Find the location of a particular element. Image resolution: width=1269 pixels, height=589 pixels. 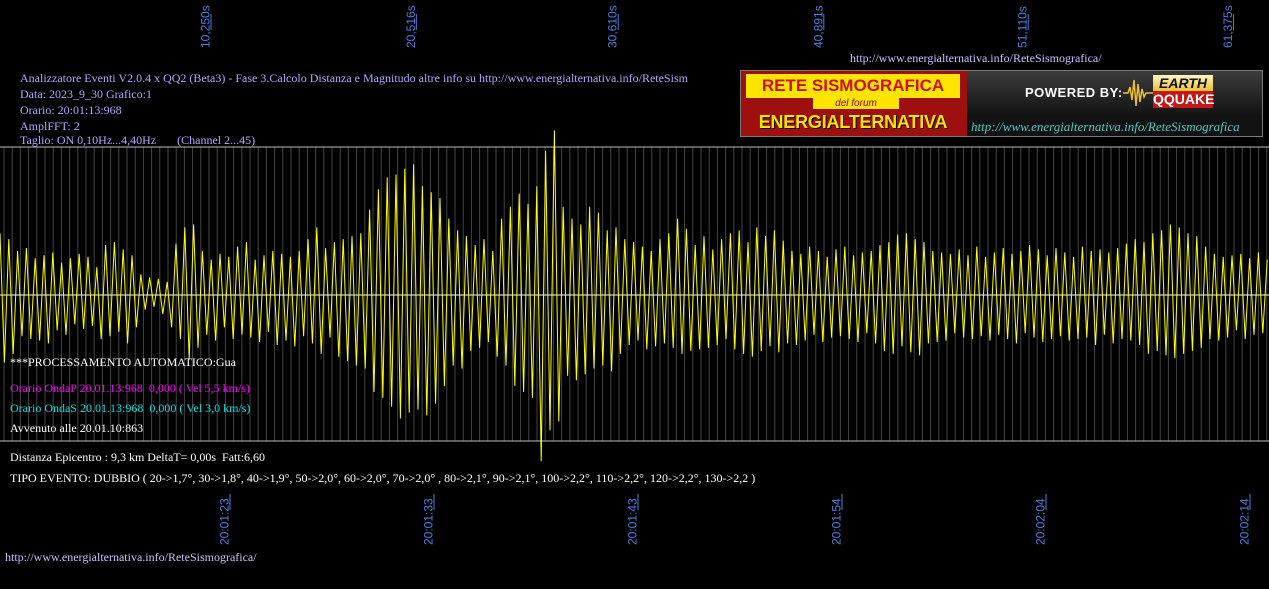

top-tick-label: 20,516s is located at coordinates (411, 26).